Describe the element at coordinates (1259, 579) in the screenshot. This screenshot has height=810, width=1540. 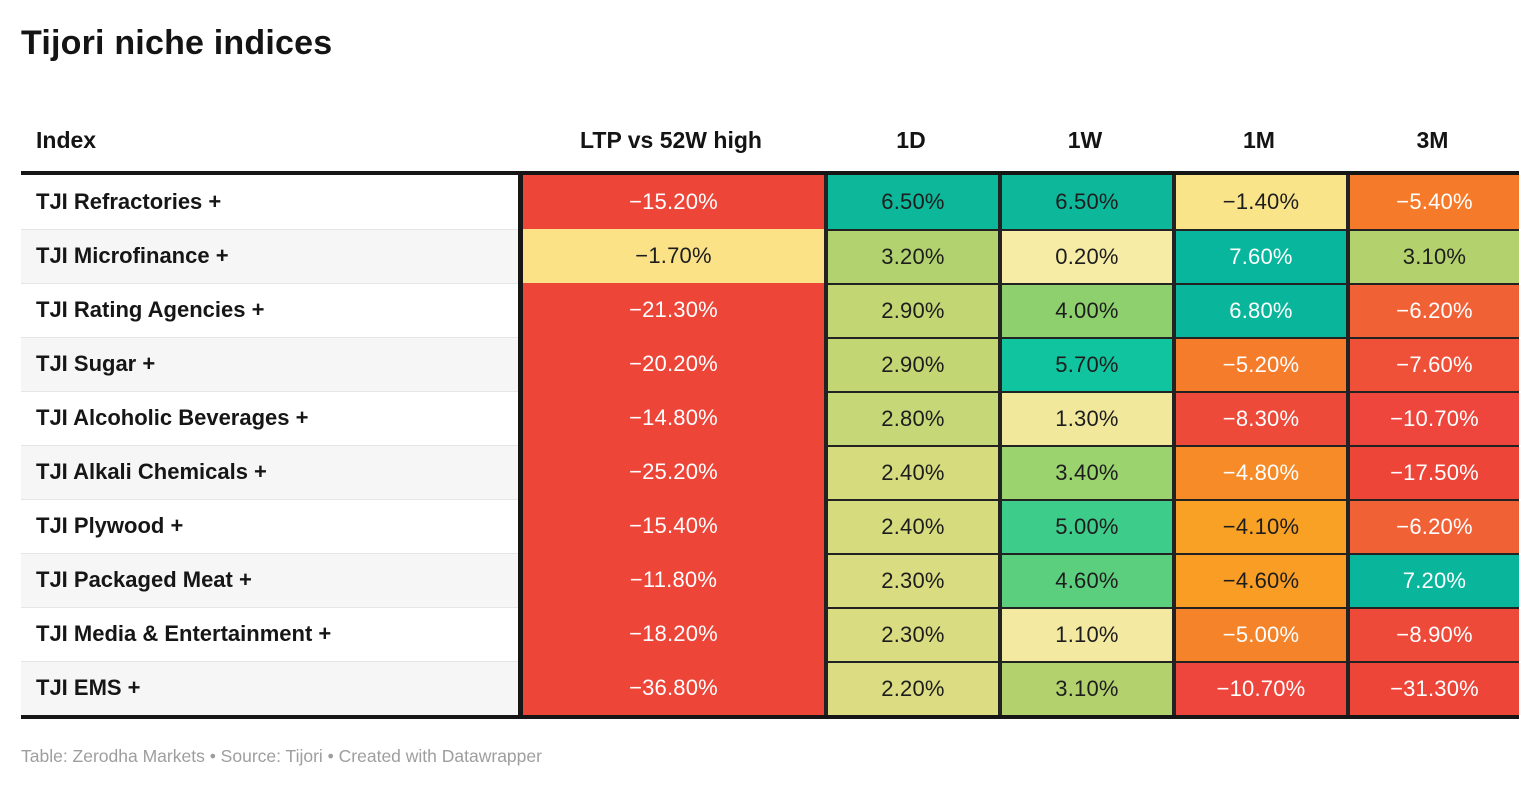
I see `value-heat-cell: −4.60%` at that location.